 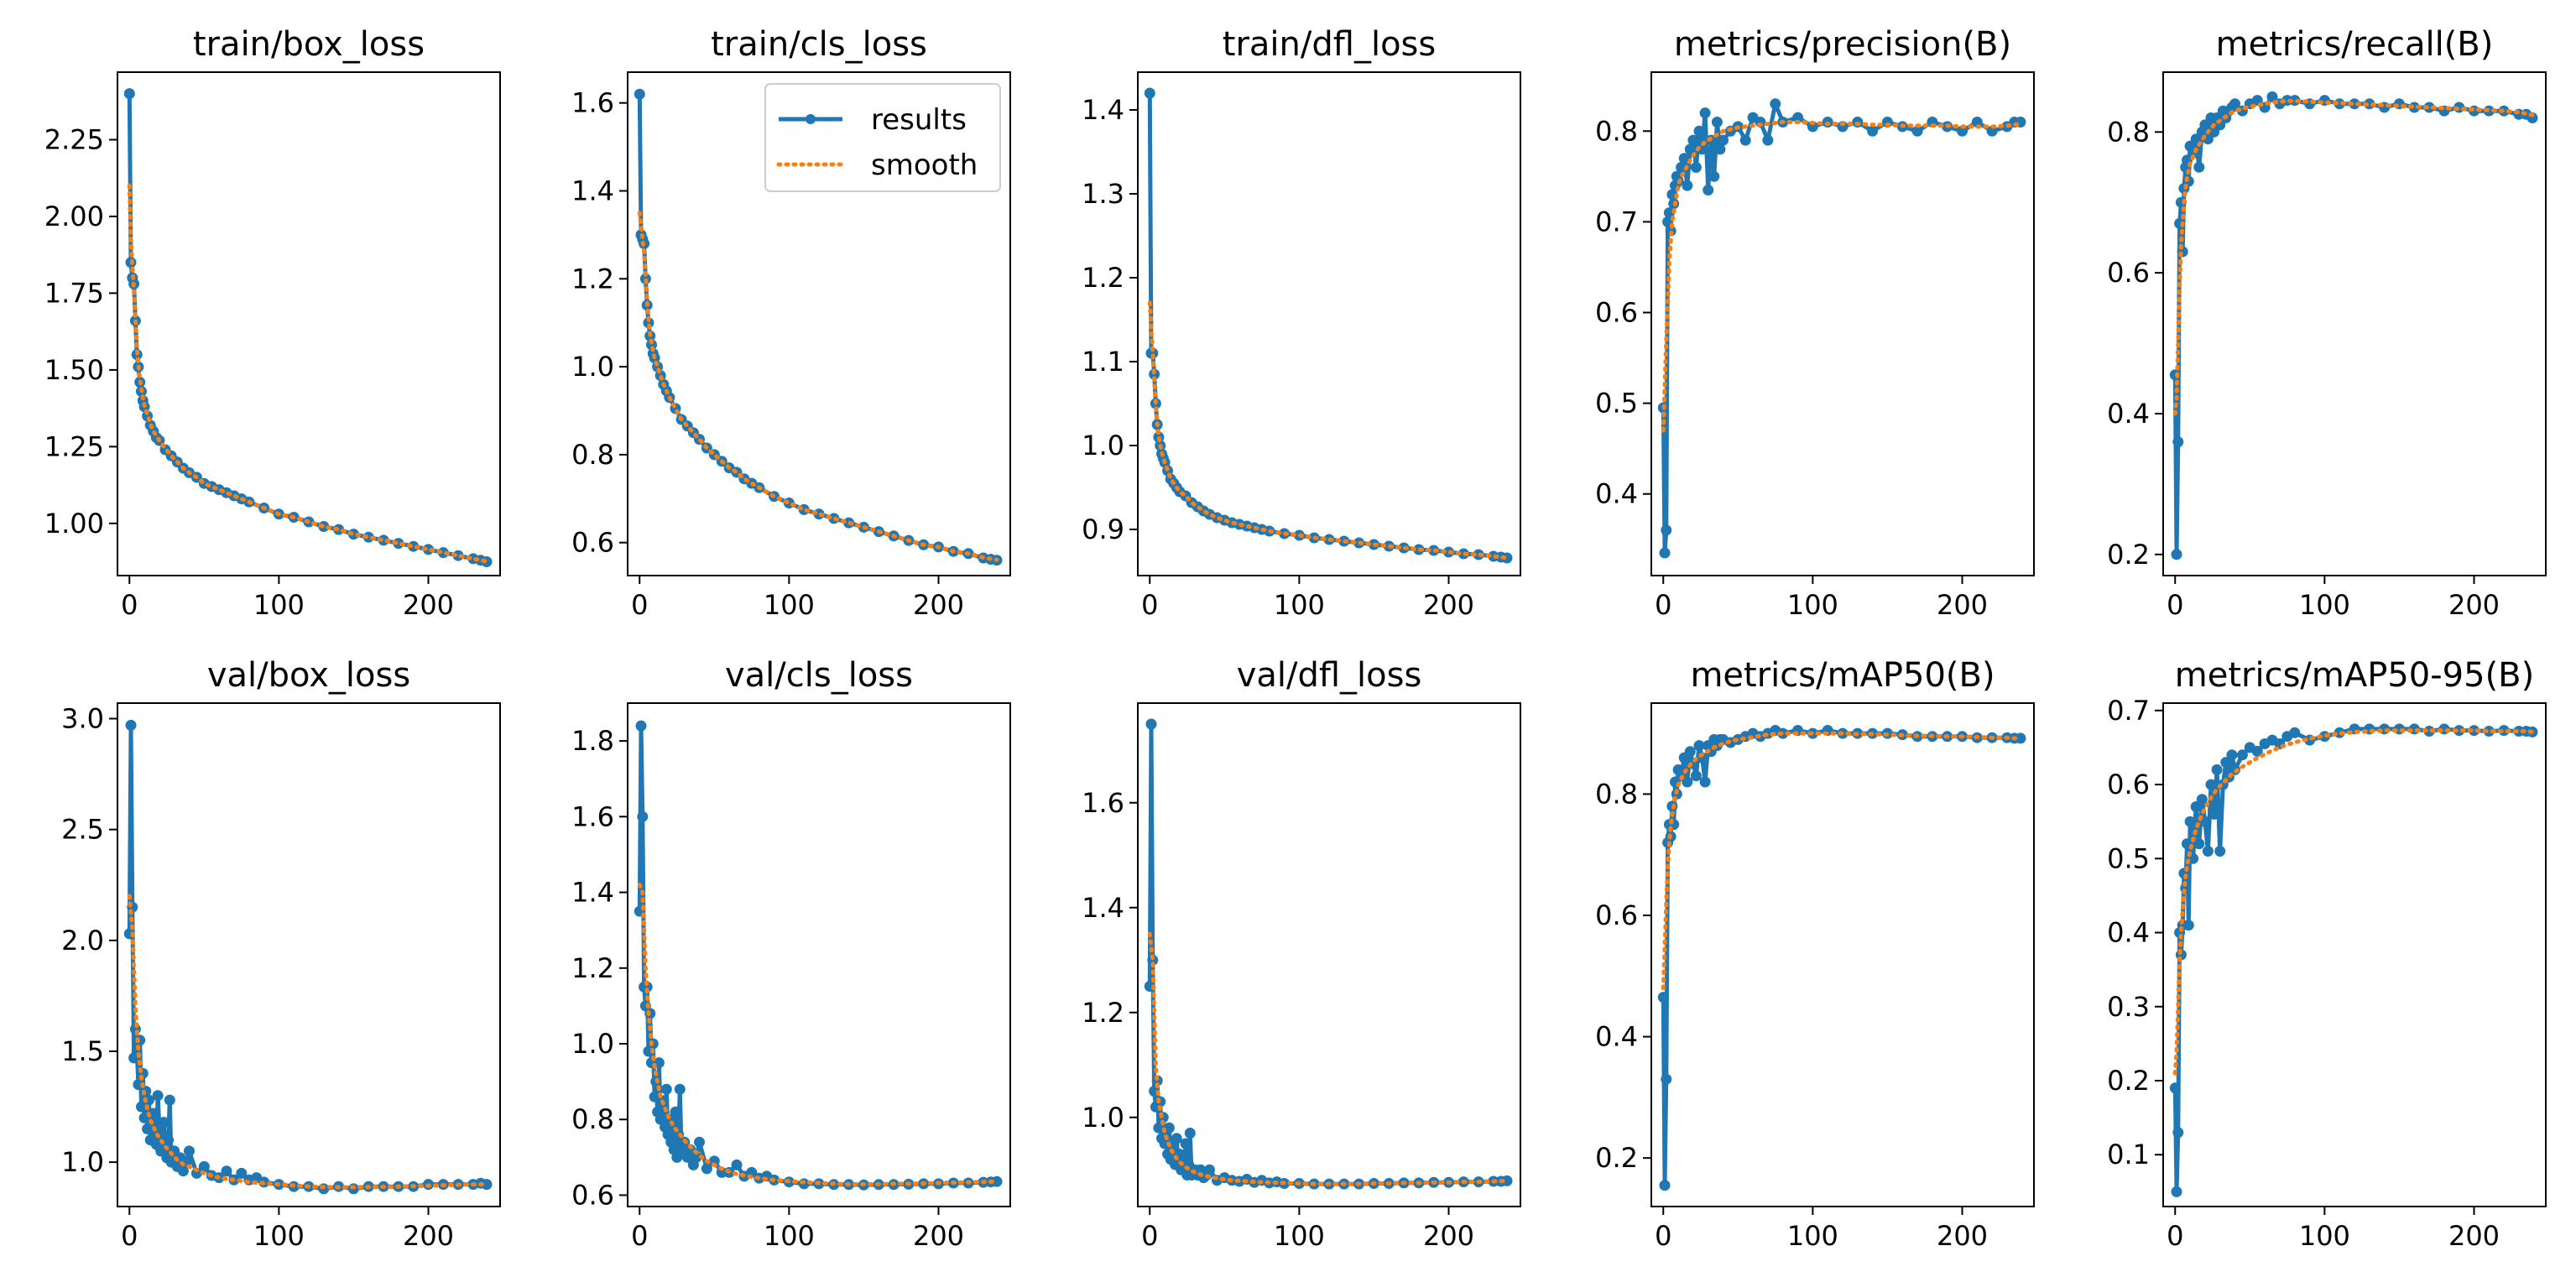 What do you see at coordinates (2354, 676) in the screenshot?
I see `panel-title: metrics/mAP50-95(B)` at bounding box center [2354, 676].